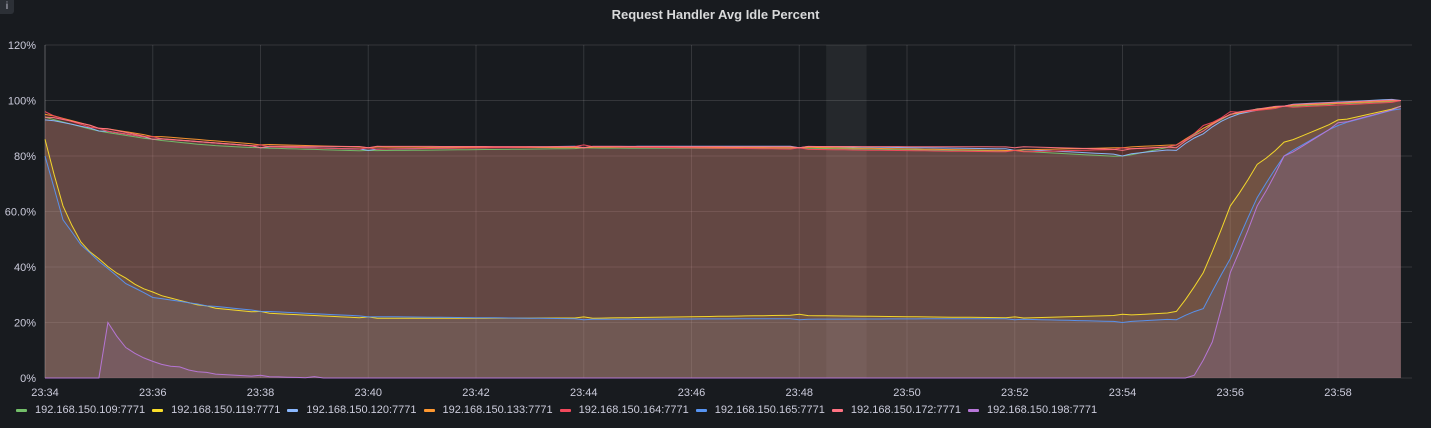 The width and height of the screenshot is (1431, 428). I want to click on legend-item: 192.168.150.119:7771, so click(216, 410).